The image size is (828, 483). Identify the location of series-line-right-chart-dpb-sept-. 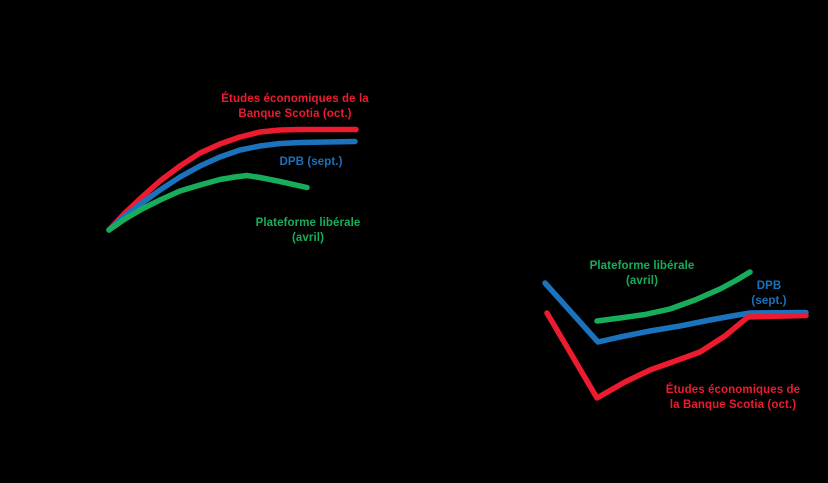
(675, 312).